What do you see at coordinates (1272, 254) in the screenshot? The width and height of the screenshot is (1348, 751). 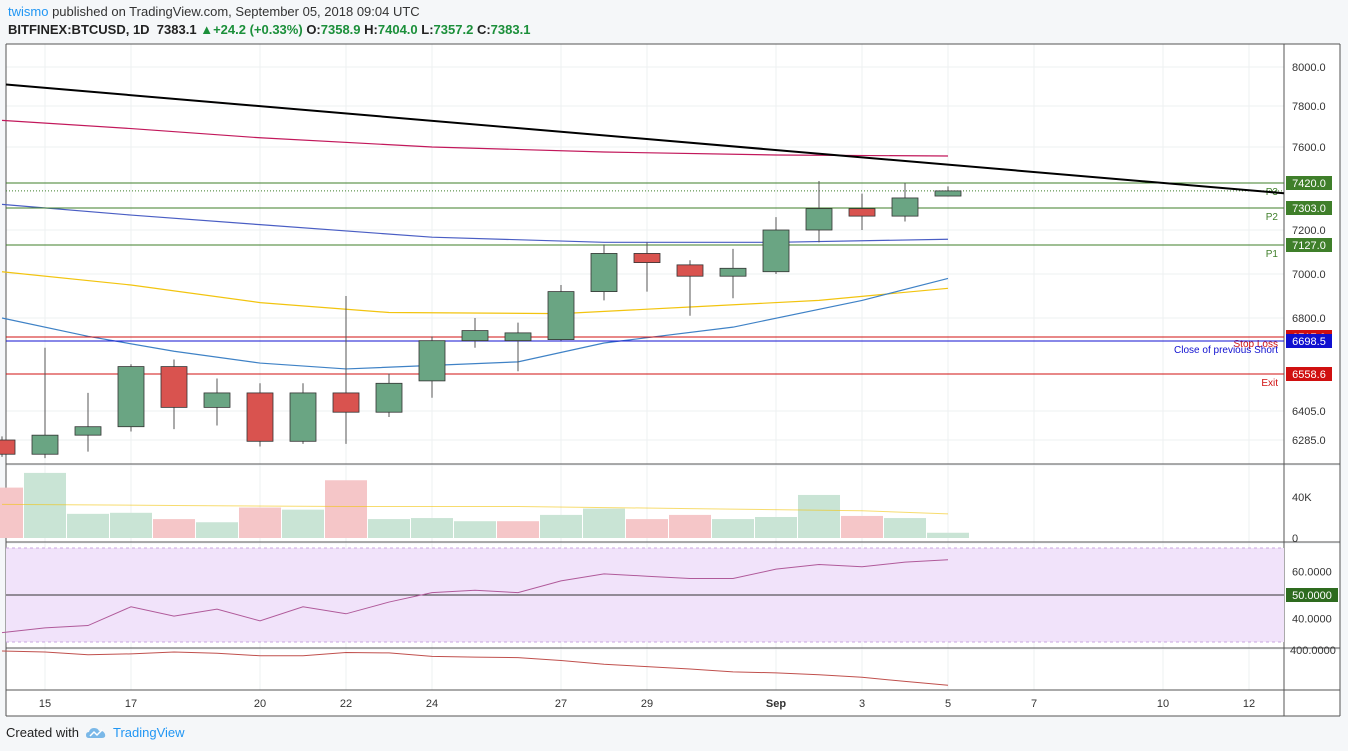 I see `level-tag-label: P1` at bounding box center [1272, 254].